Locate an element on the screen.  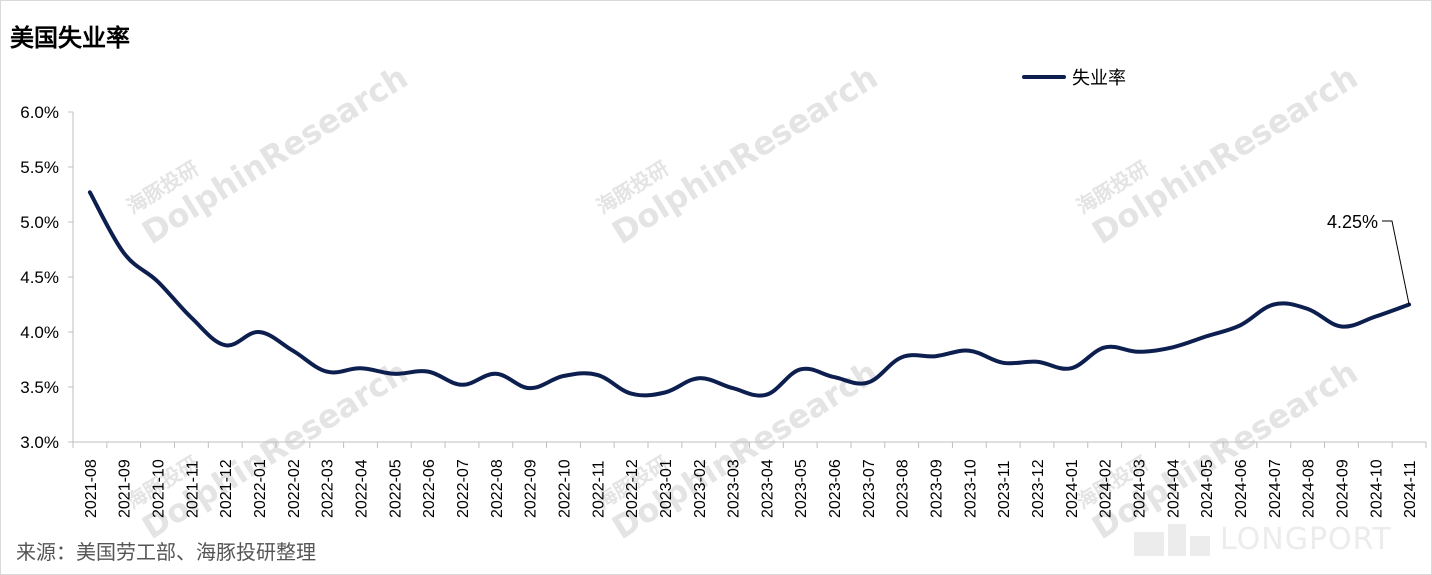
x-tick-label: 2023-08 is located at coordinates (903, 488).